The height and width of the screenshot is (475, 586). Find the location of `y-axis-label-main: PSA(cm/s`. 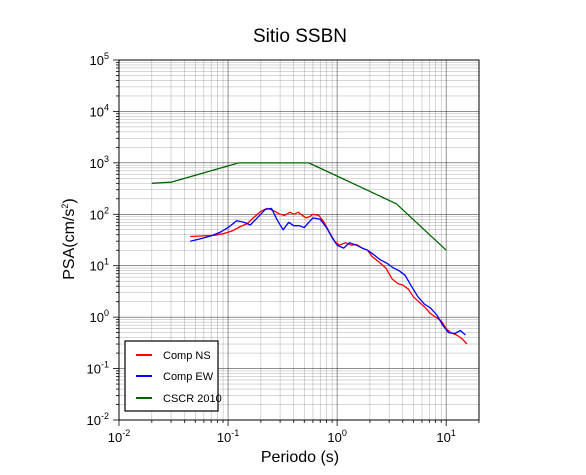

y-axis-label-main: PSA(cm/s is located at coordinates (69, 244).